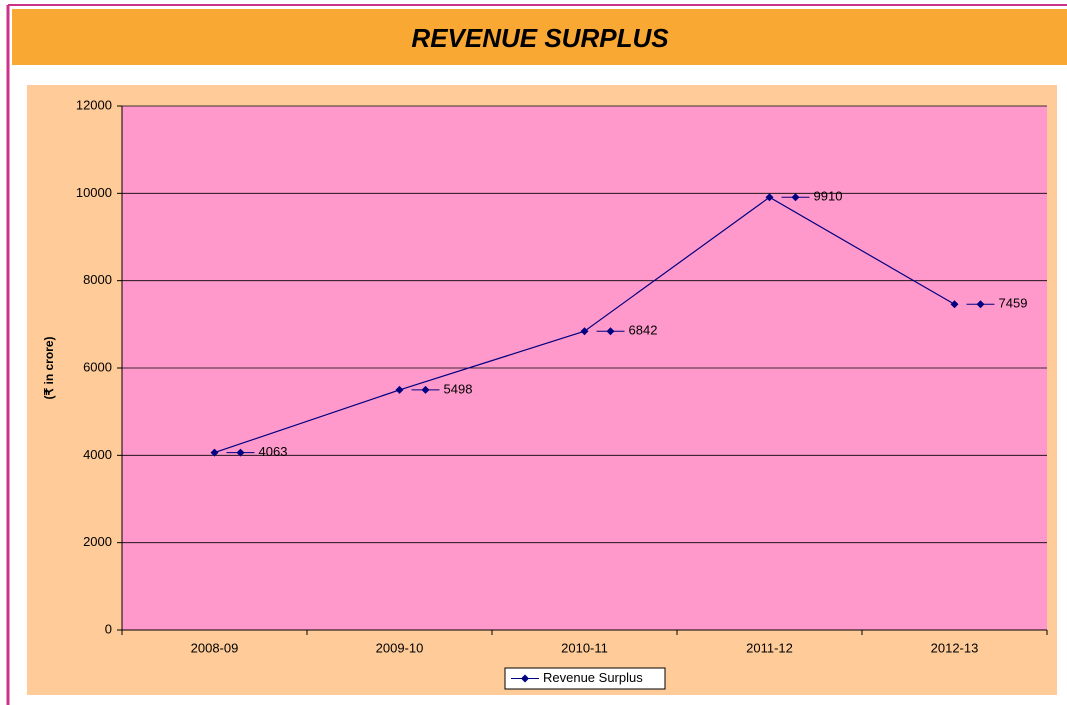 Image resolution: width=1067 pixels, height=705 pixels. Describe the element at coordinates (215, 647) in the screenshot. I see `x-tick-label: 2008-09` at that location.